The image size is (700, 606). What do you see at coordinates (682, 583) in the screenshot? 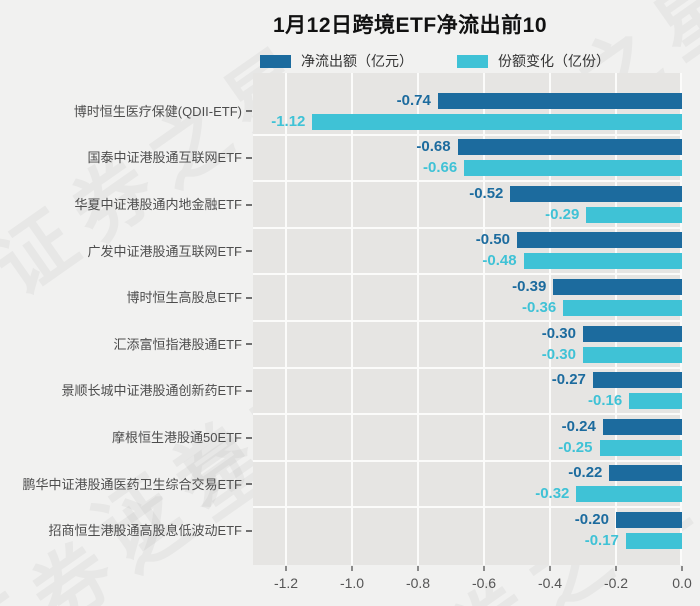
I see `x-axis-tick-label: 0.0` at bounding box center [682, 583].